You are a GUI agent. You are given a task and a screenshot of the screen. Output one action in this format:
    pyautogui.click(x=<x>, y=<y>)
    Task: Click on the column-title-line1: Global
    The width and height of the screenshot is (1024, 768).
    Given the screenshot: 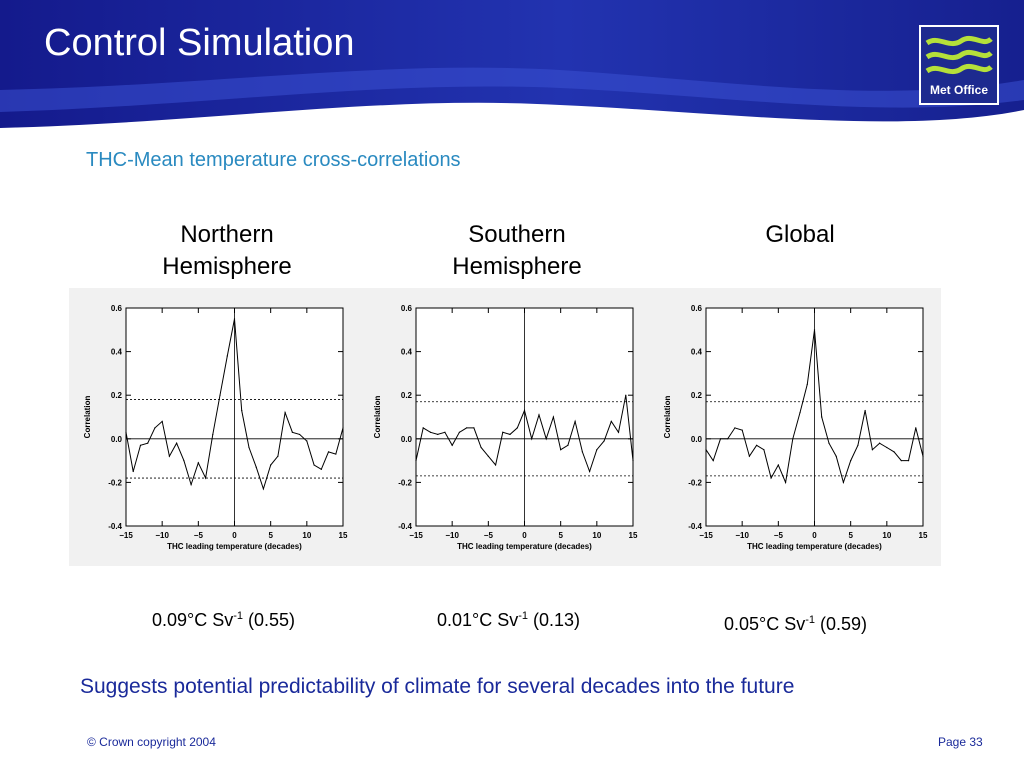 What is the action you would take?
    pyautogui.click(x=800, y=234)
    